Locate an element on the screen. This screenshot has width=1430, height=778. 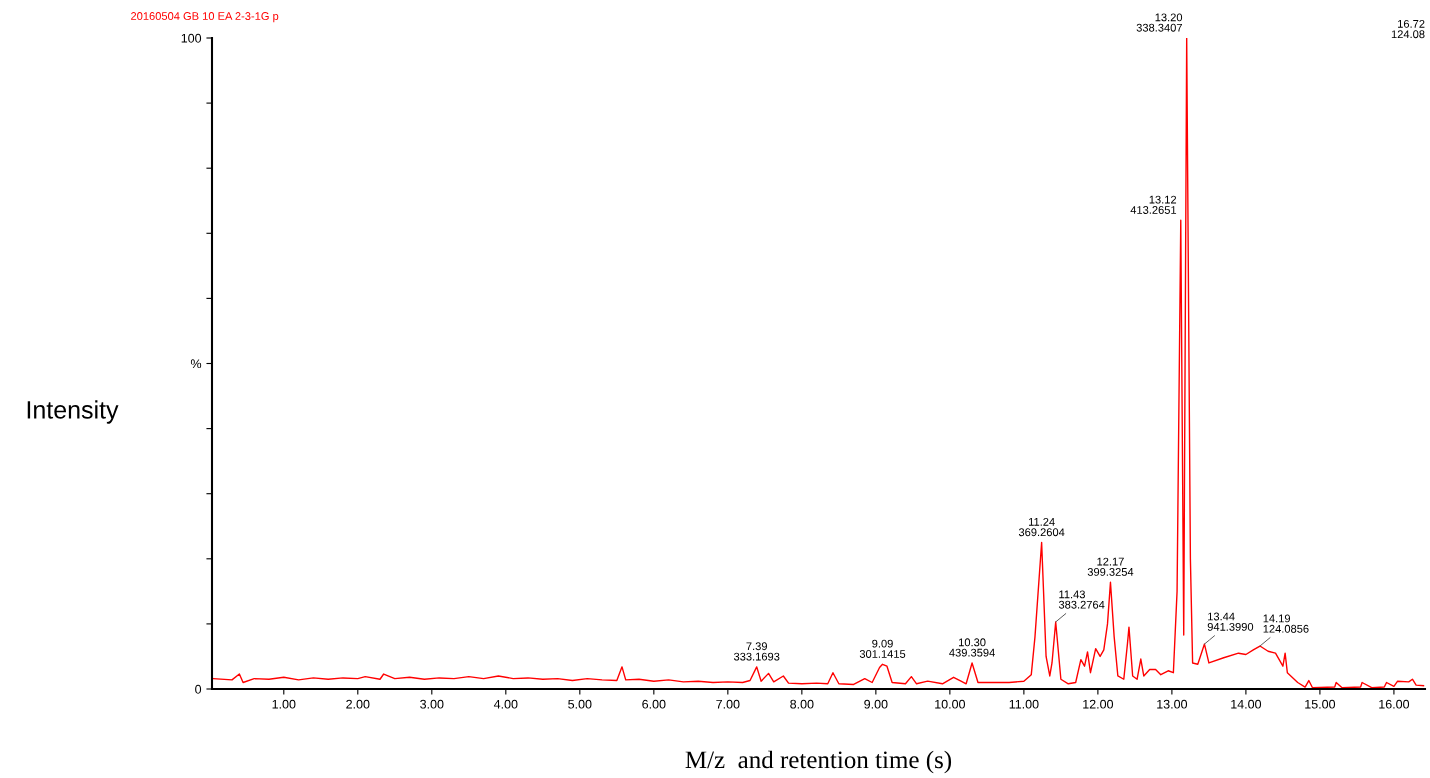
annotation: 14.19 124.0856 is located at coordinates (1286, 623).